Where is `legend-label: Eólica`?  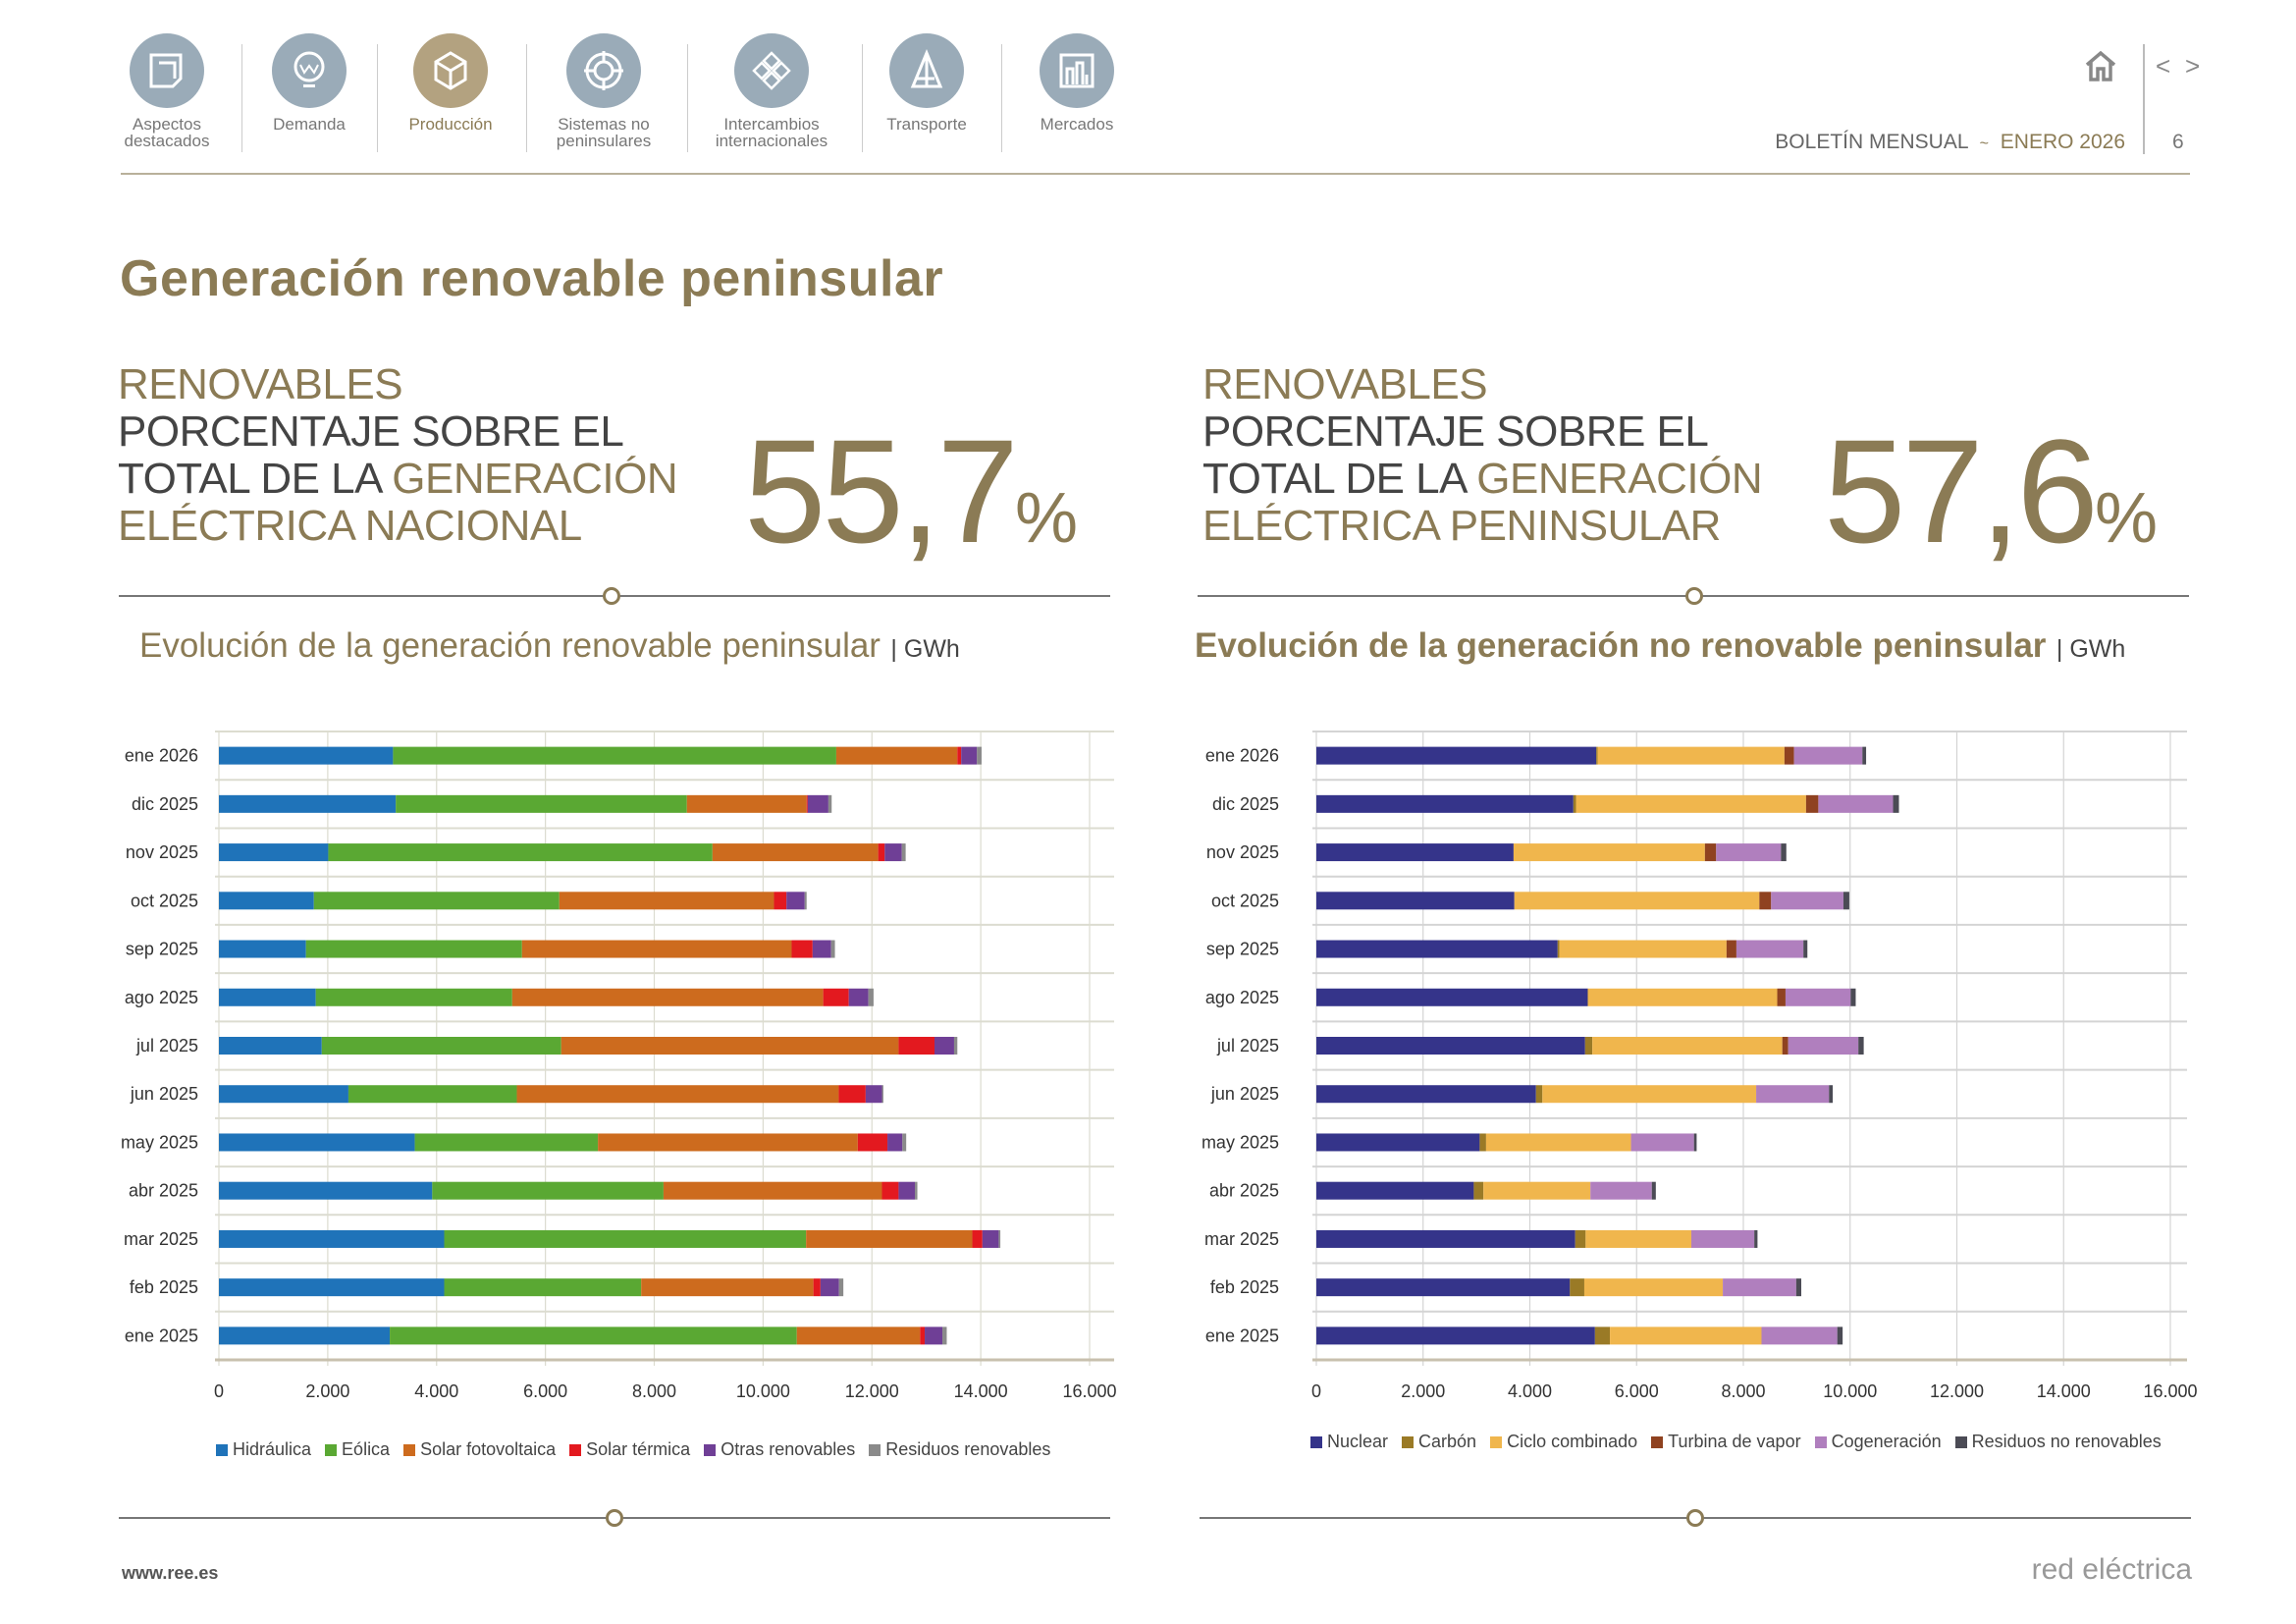 legend-label: Eólica is located at coordinates (367, 1449).